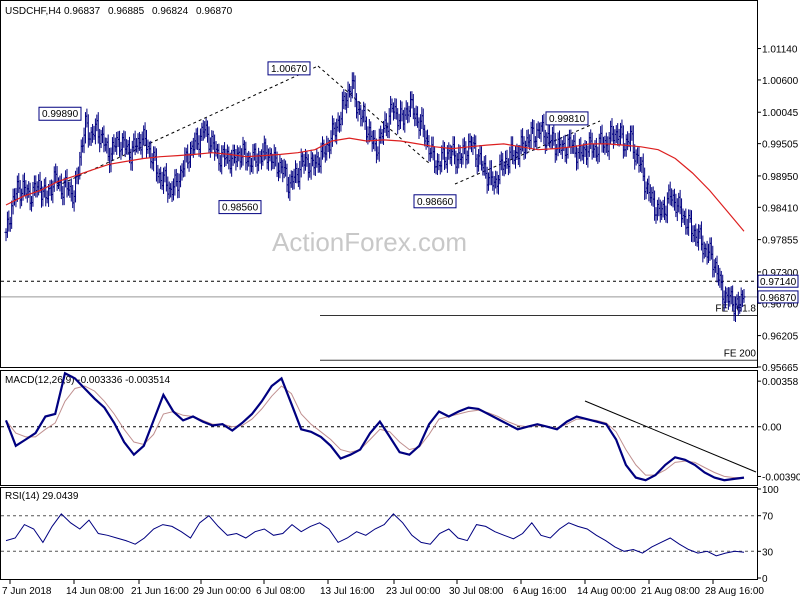 This screenshot has width=800, height=600. What do you see at coordinates (780, 273) in the screenshot?
I see `price-tick-label: 0.97300` at bounding box center [780, 273].